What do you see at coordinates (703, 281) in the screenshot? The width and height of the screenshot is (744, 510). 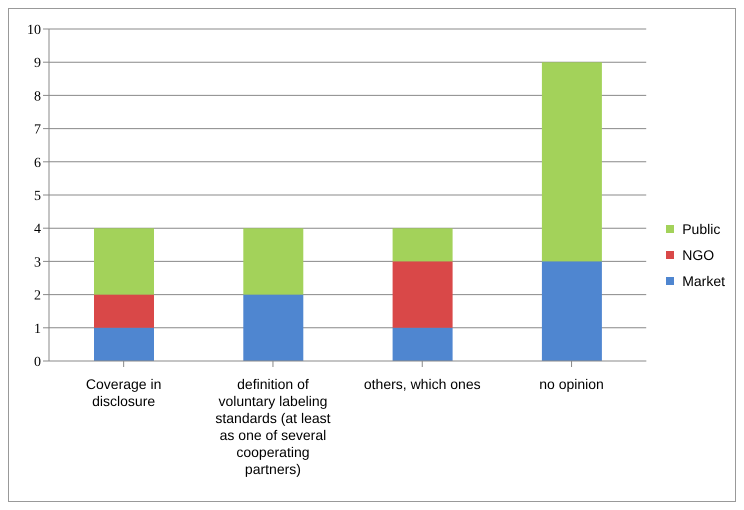 I see `legend-label: Market` at bounding box center [703, 281].